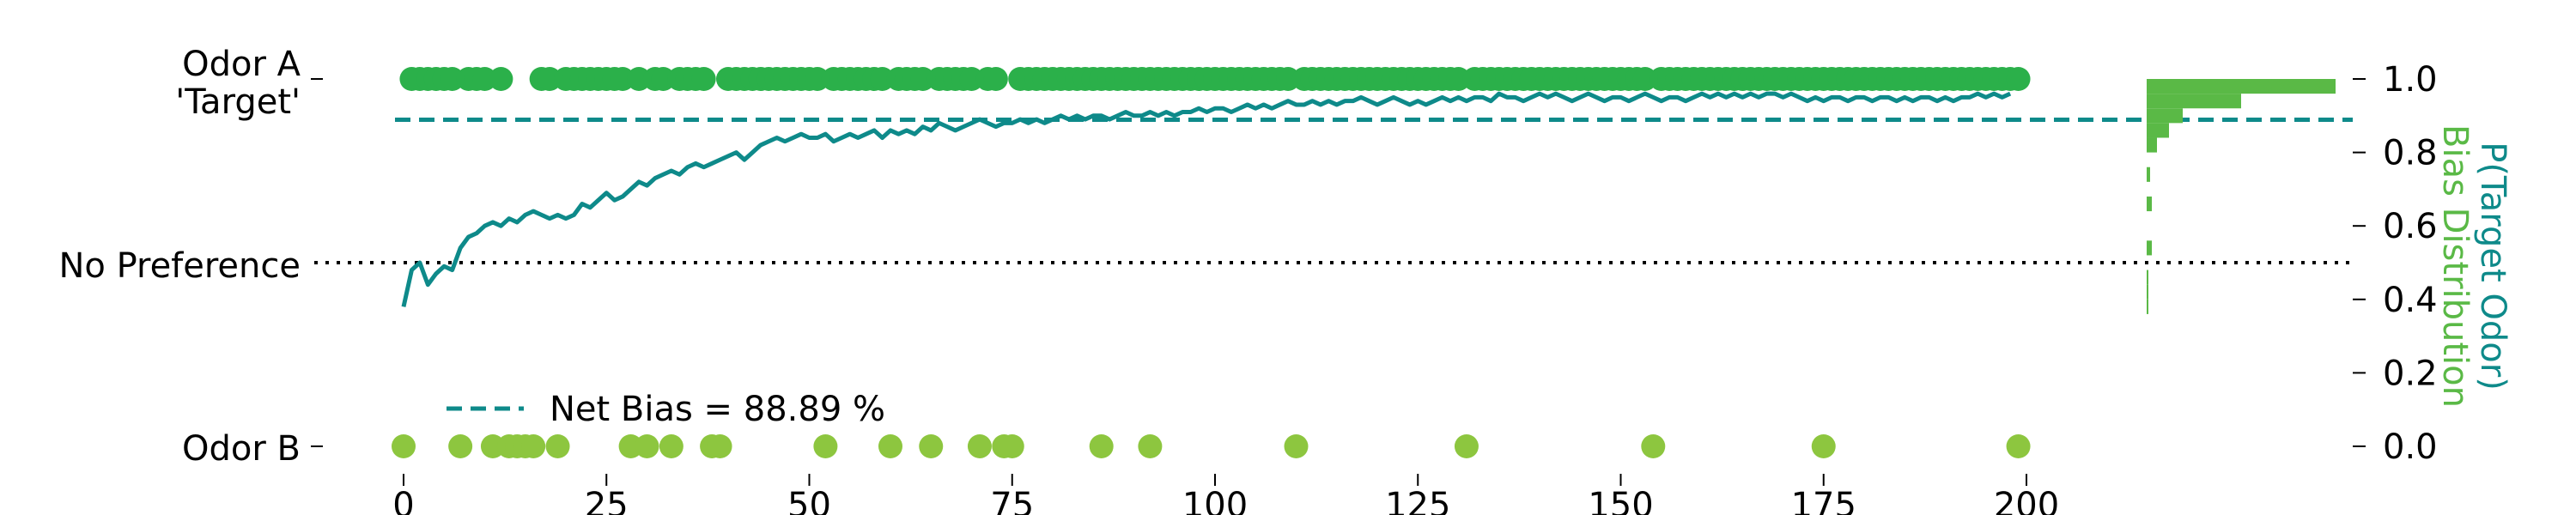 This screenshot has height=515, width=2576. What do you see at coordinates (717, 409) in the screenshot?
I see `legend-label: Net Bias = 88.89 %` at bounding box center [717, 409].